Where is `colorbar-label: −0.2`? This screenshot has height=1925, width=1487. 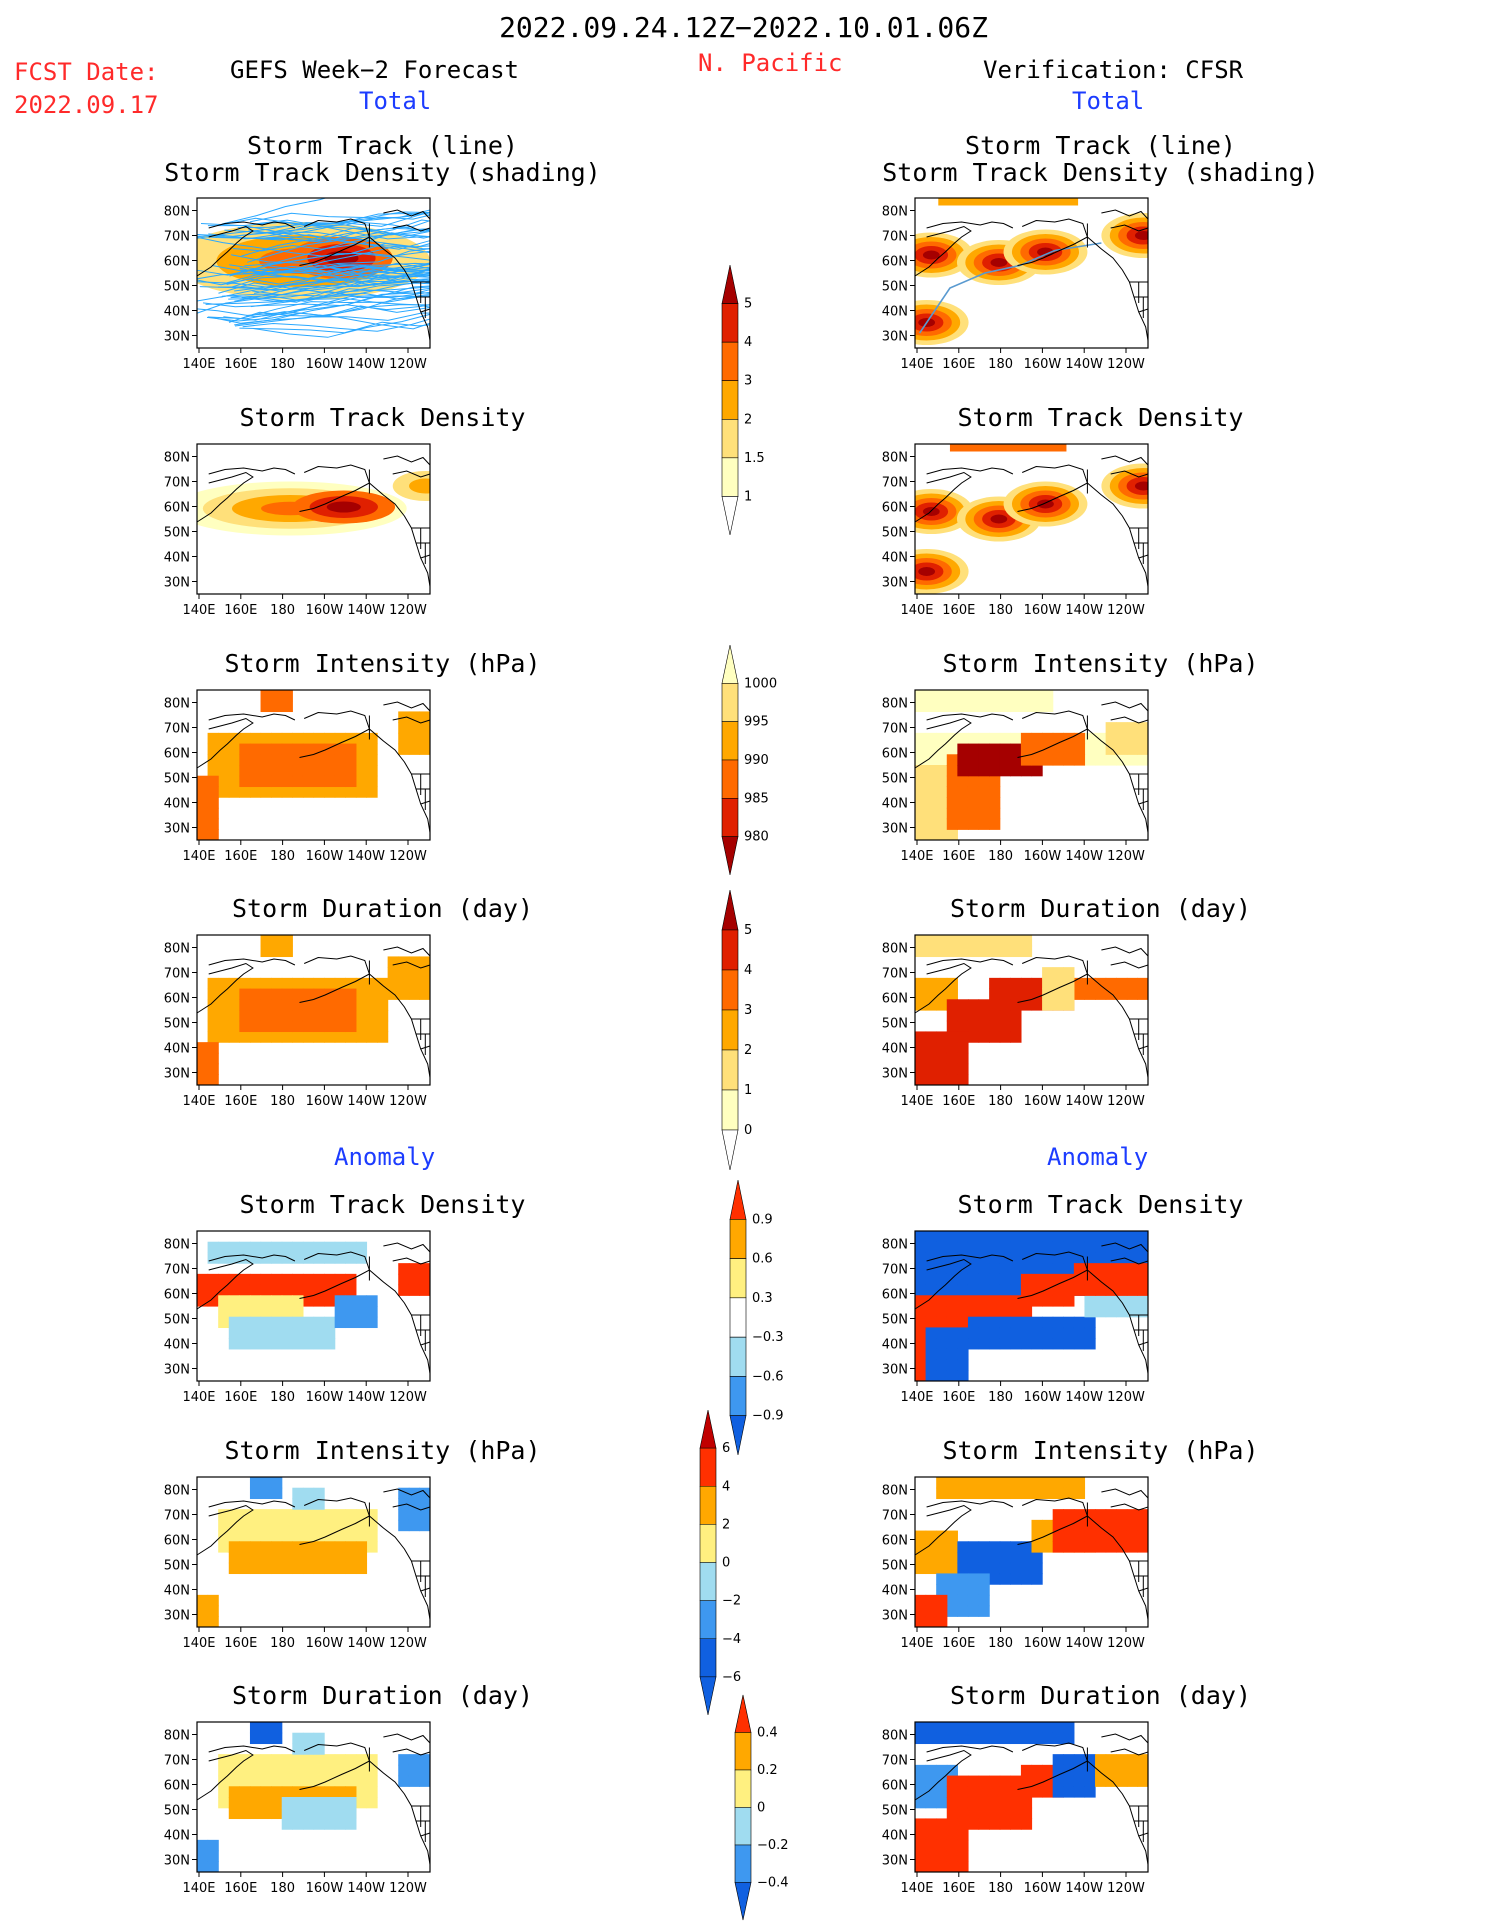 colorbar-label: −0.2 is located at coordinates (773, 1845).